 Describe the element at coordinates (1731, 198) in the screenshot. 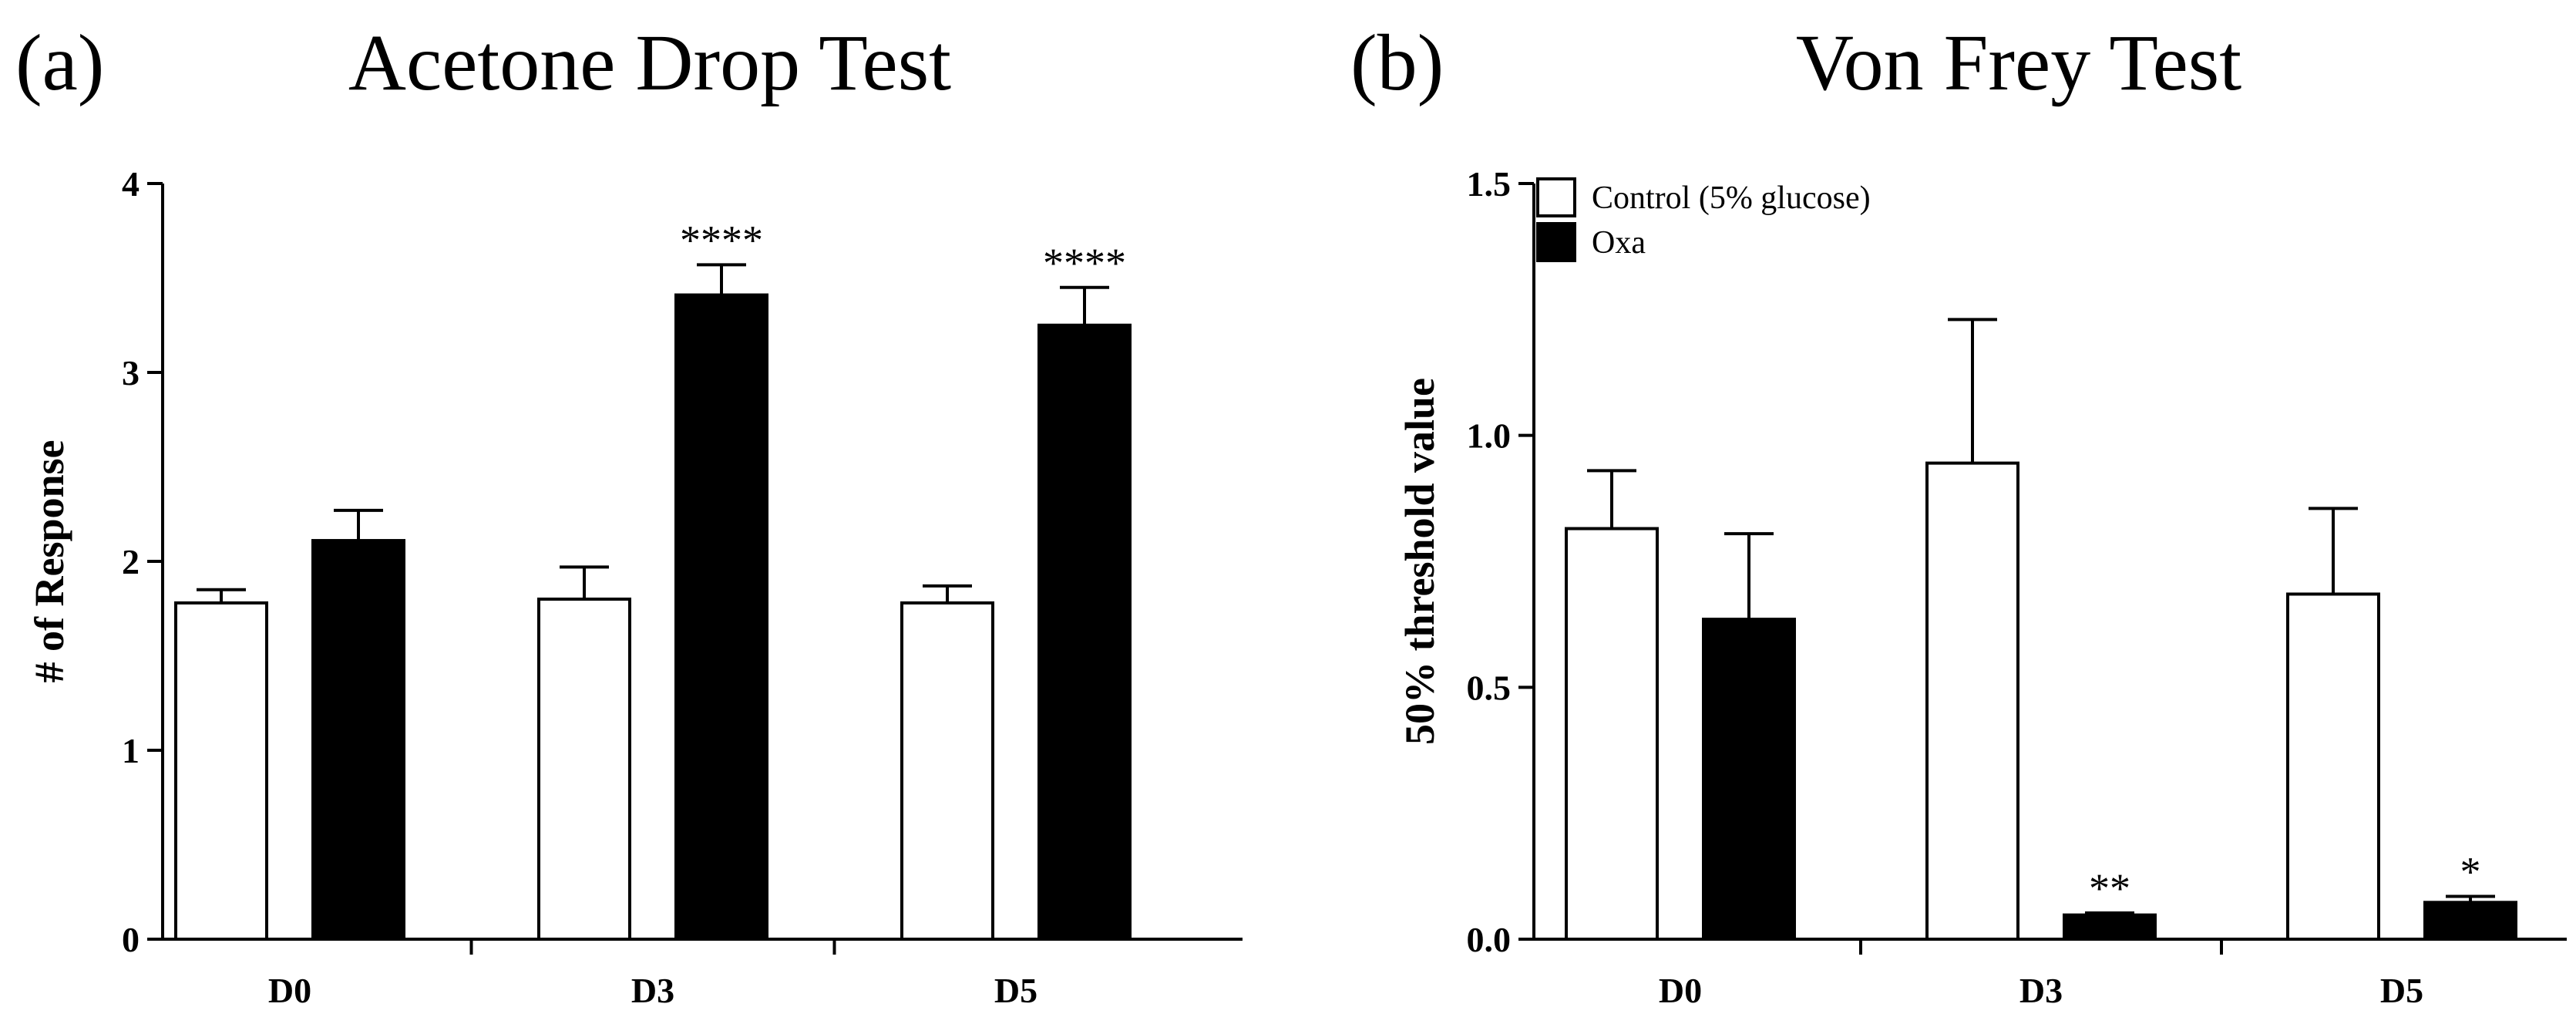

I see `legend-label-control: Control (5% glucose)` at that location.